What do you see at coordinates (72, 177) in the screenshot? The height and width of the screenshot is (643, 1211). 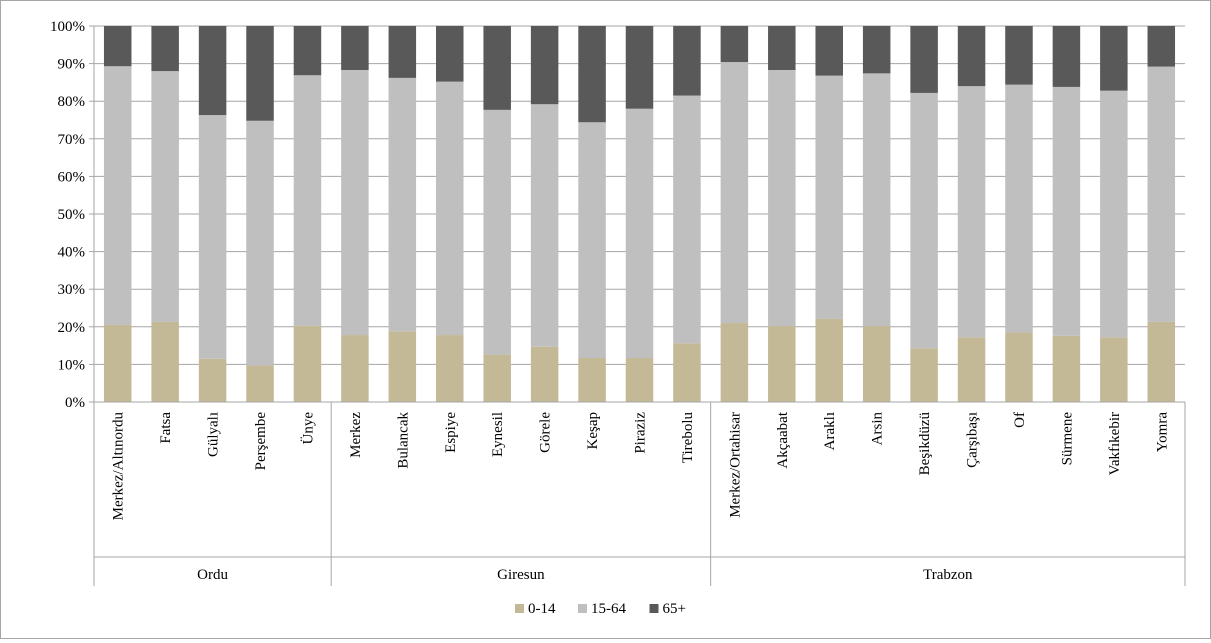 I see `y-tick-label: 60%` at bounding box center [72, 177].